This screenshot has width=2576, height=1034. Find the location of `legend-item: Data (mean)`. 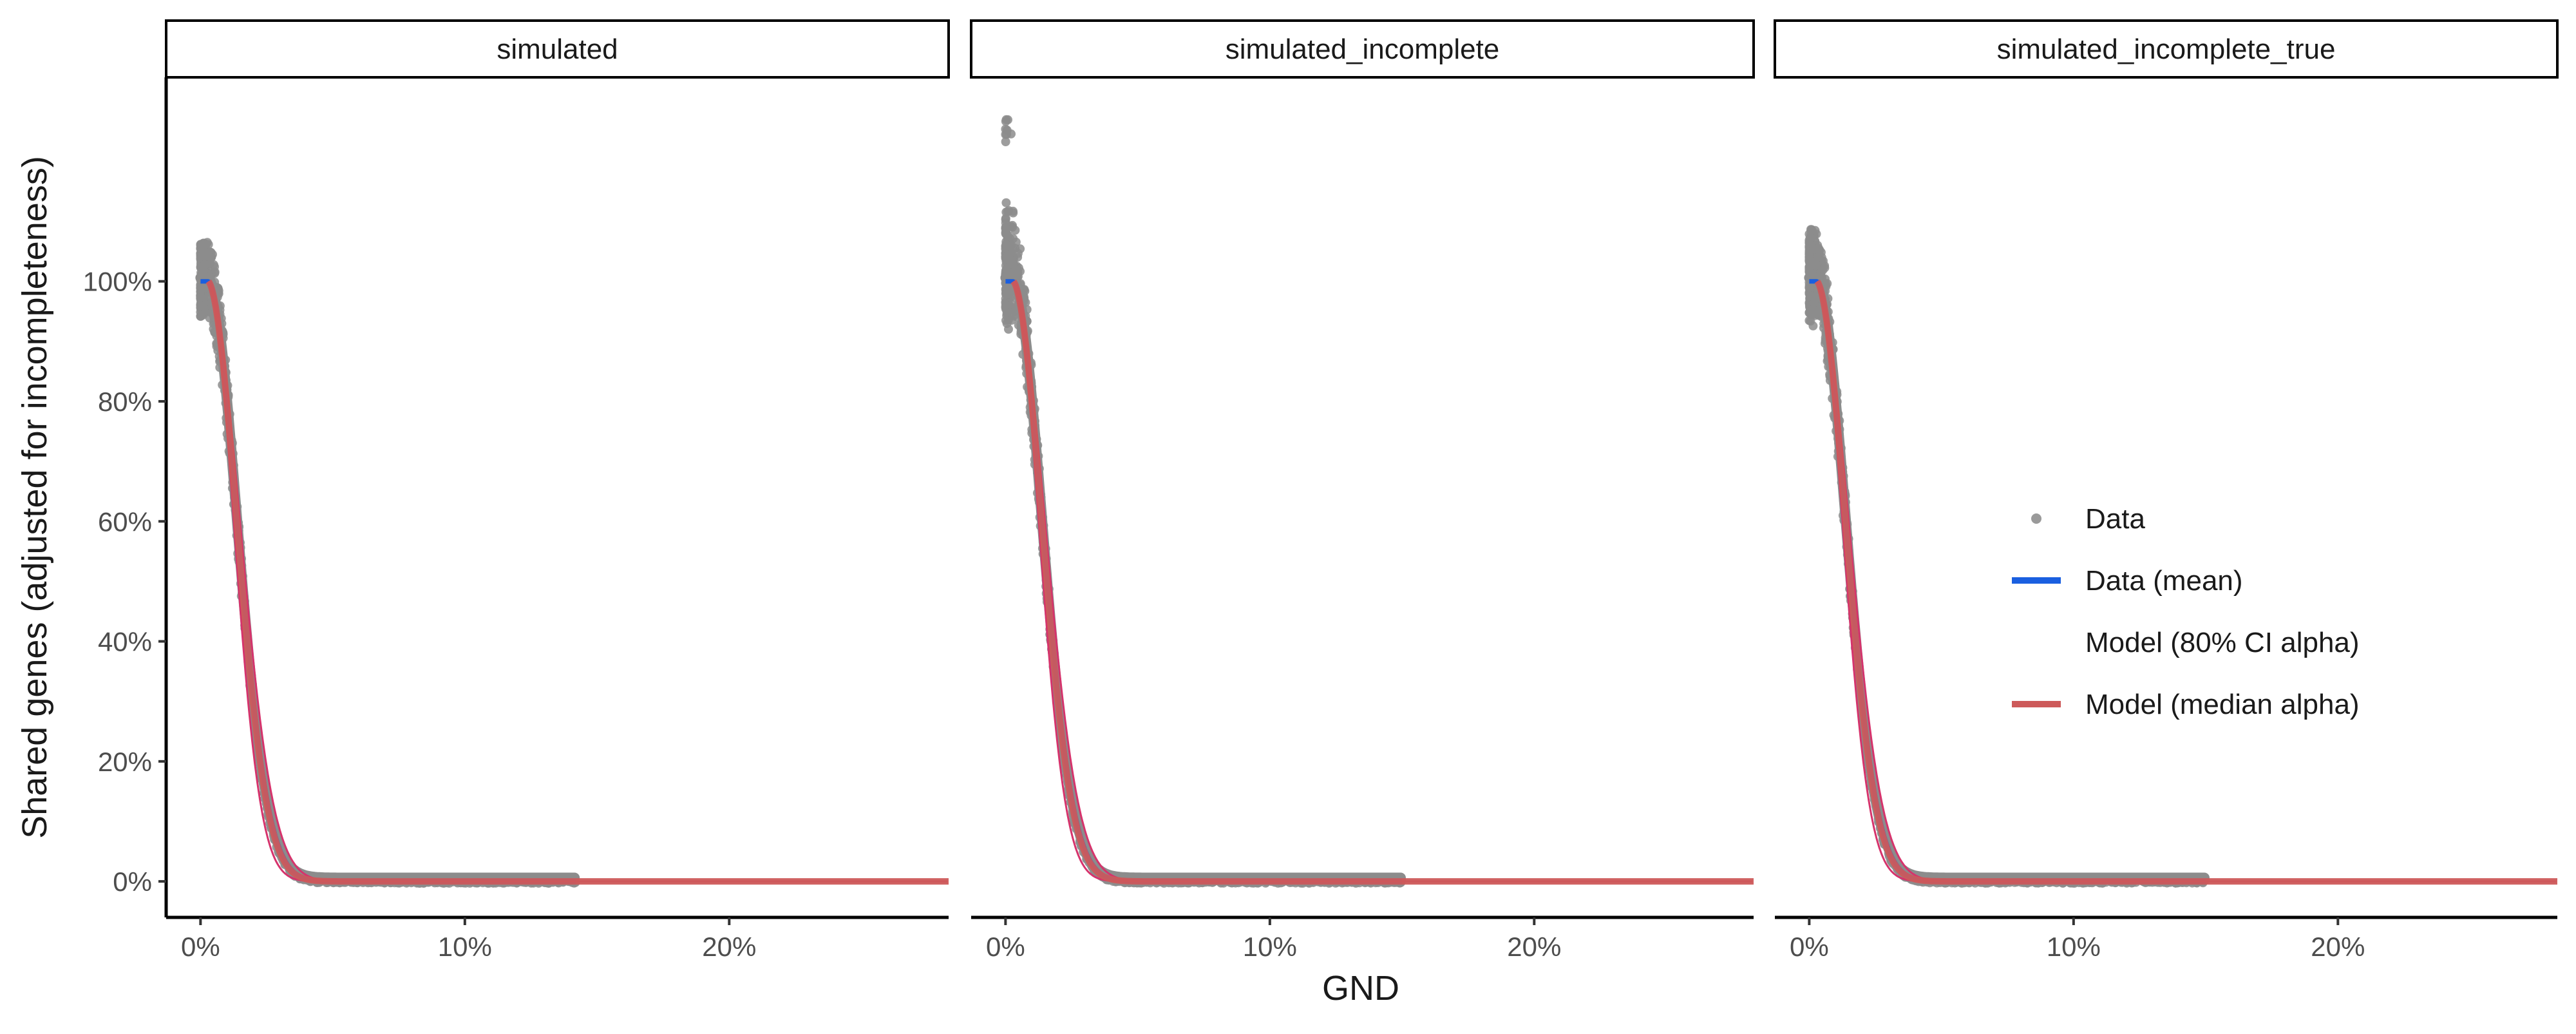

legend-item: Data (mean) is located at coordinates (2127, 581).